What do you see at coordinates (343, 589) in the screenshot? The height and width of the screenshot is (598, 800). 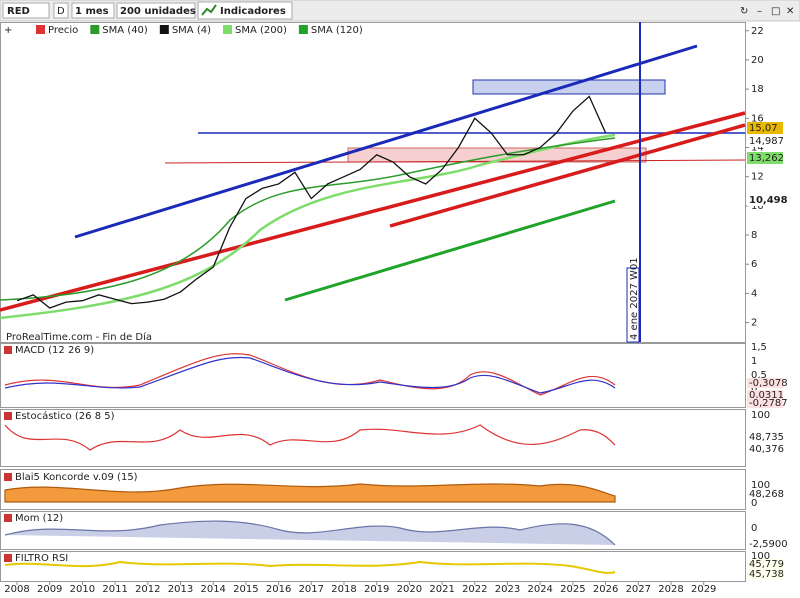 I see `x-tick-label: 2018` at bounding box center [343, 589].